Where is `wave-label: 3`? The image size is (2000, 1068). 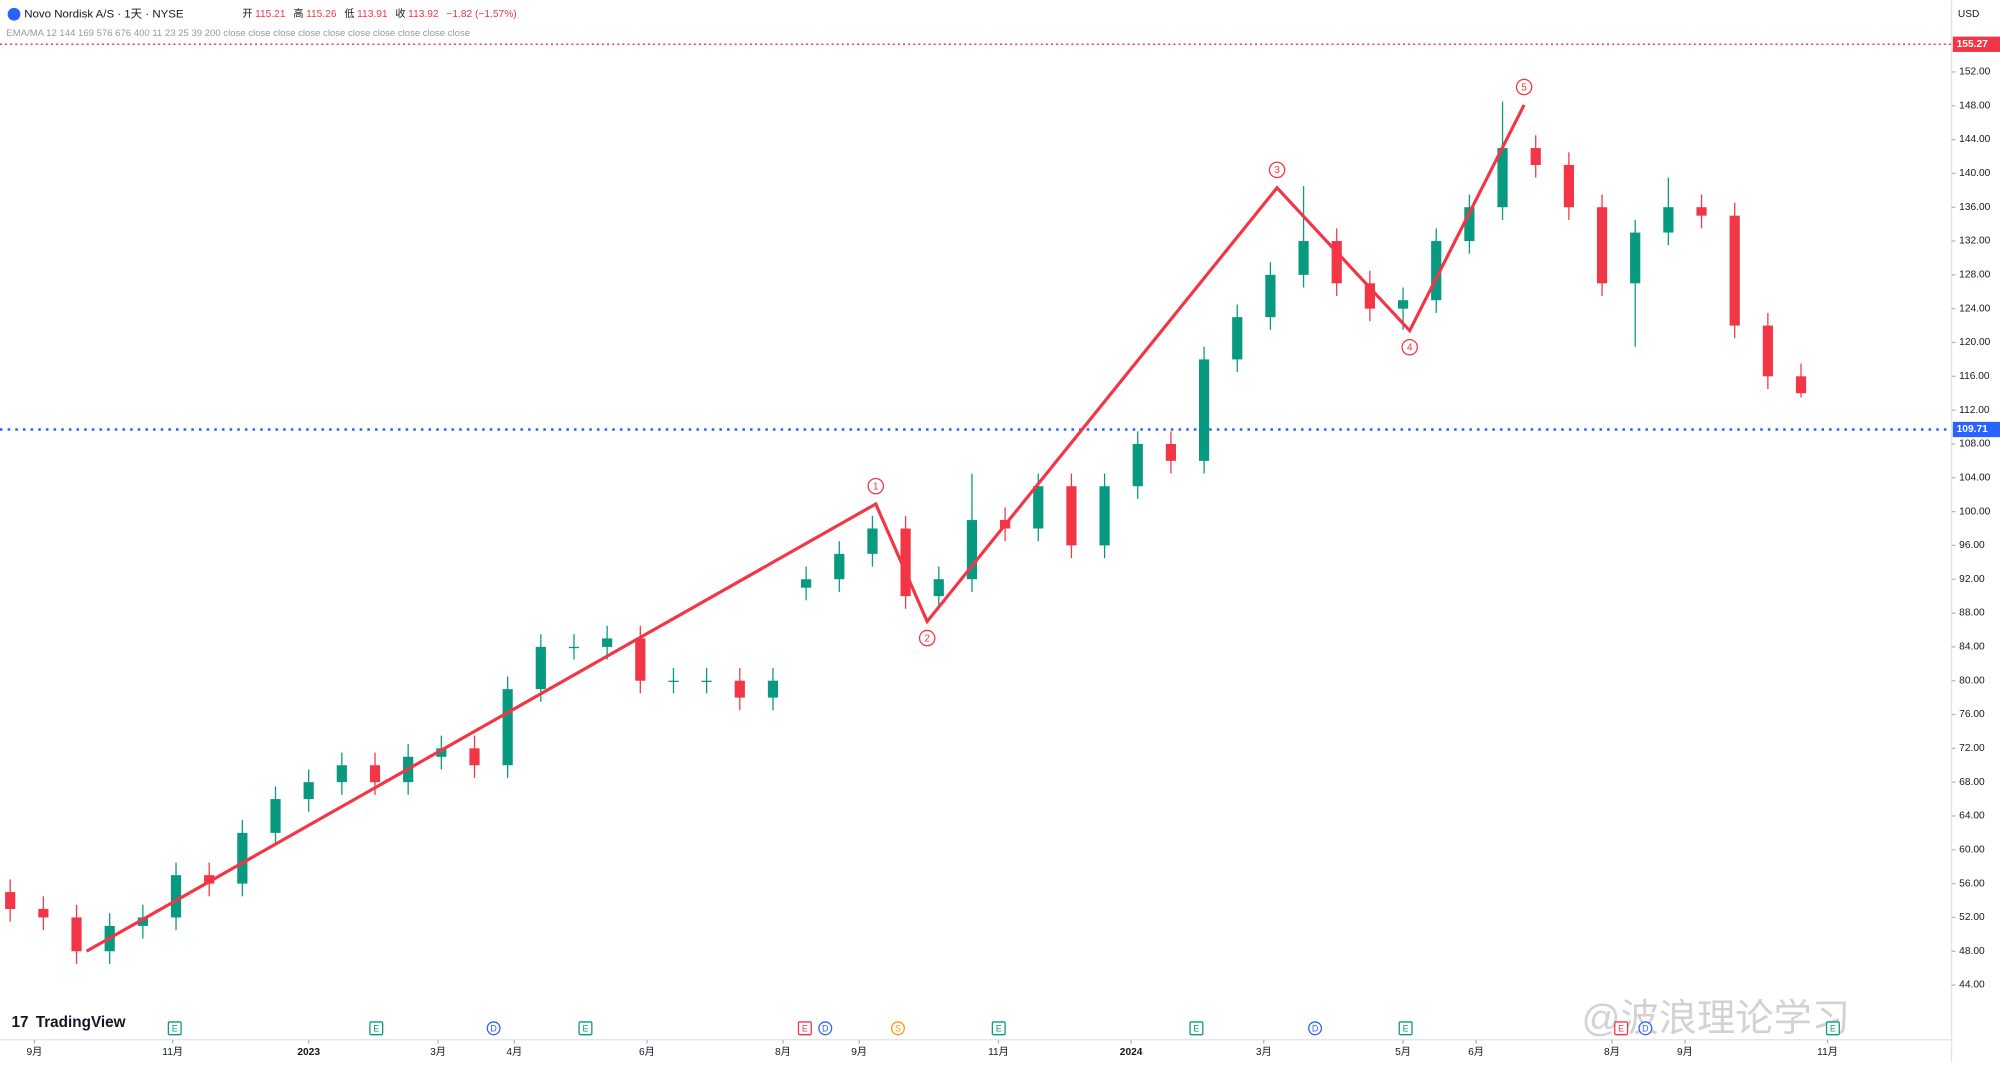
wave-label: 3 is located at coordinates (1277, 170).